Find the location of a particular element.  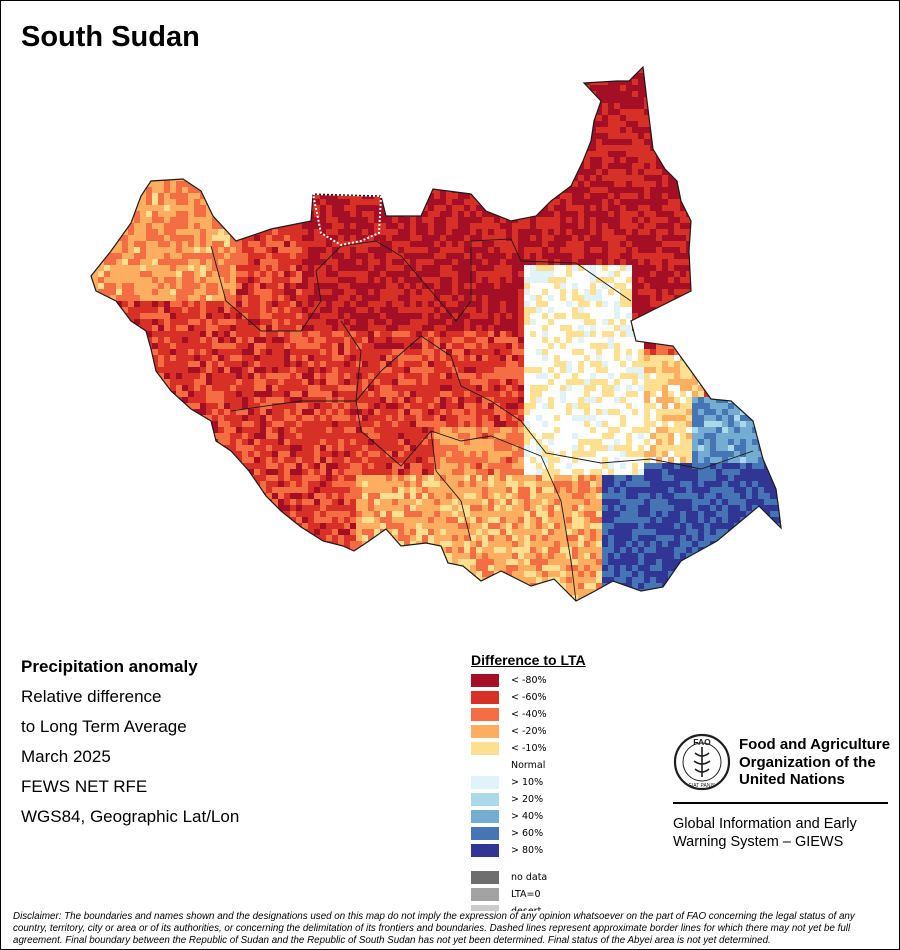

legend-class-label: < -60% is located at coordinates (529, 697).